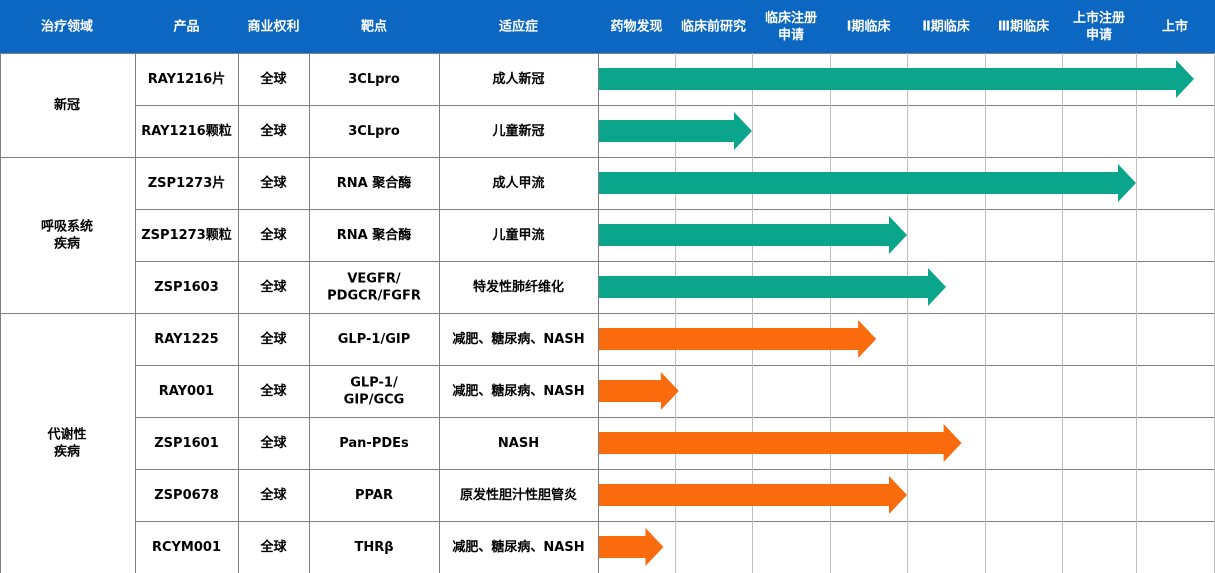  What do you see at coordinates (713, 26) in the screenshot?
I see `header-stage-2: 临床前研究` at bounding box center [713, 26].